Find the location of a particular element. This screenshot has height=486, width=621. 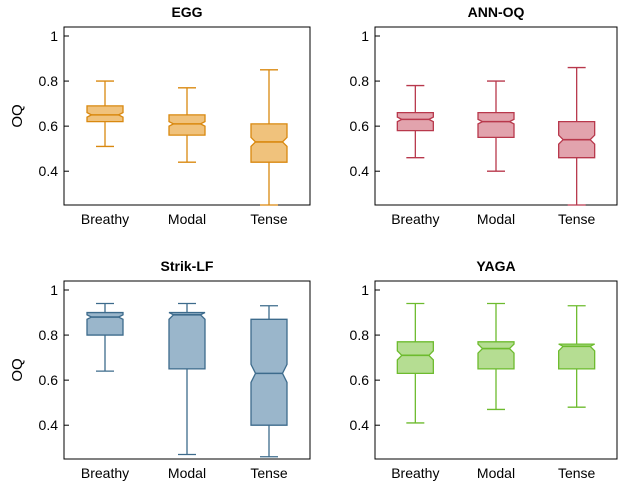

chart-title: YAGA is located at coordinates (495, 266).